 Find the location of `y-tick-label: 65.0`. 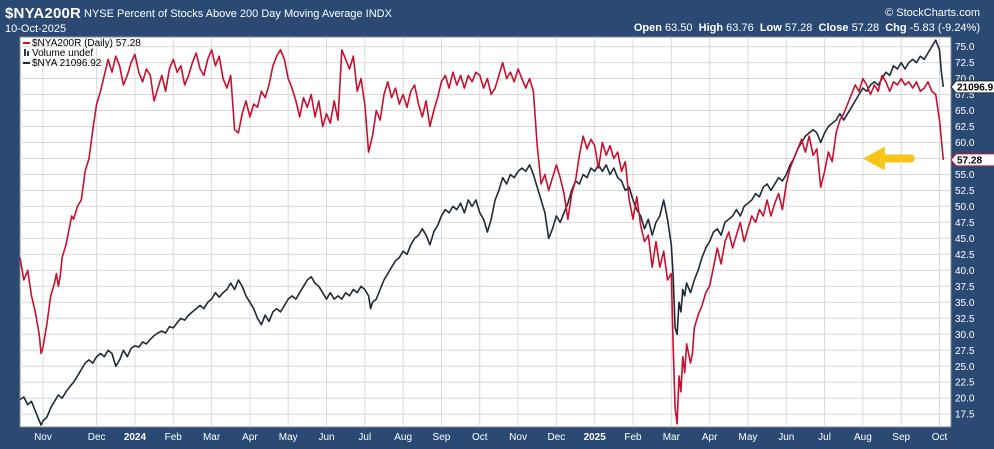

y-tick-label: 65.0 is located at coordinates (965, 111).